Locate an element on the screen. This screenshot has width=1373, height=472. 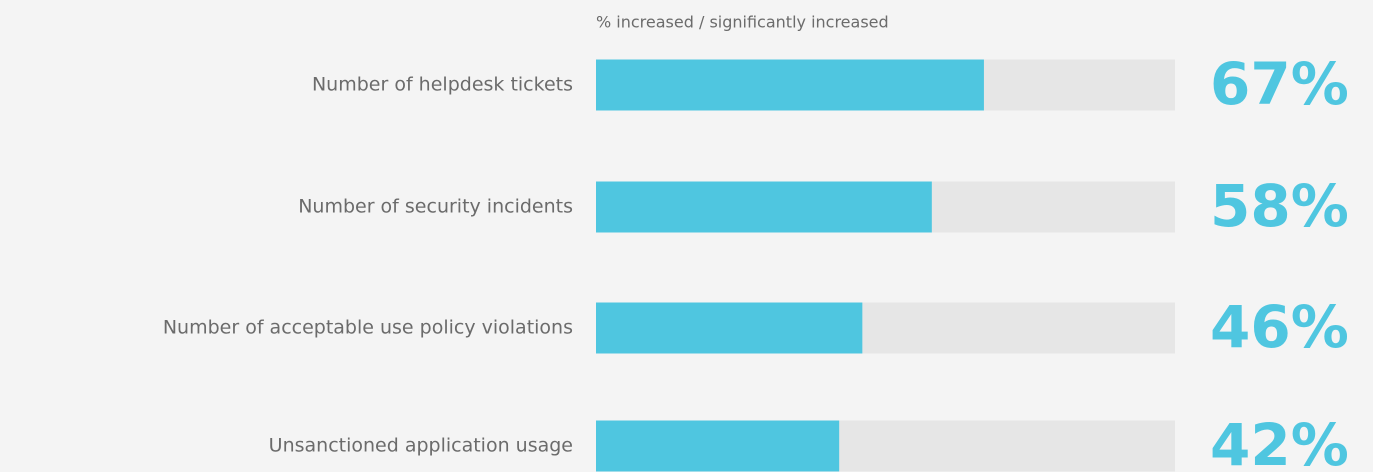
value-label: 42% is located at coordinates (1279, 441).